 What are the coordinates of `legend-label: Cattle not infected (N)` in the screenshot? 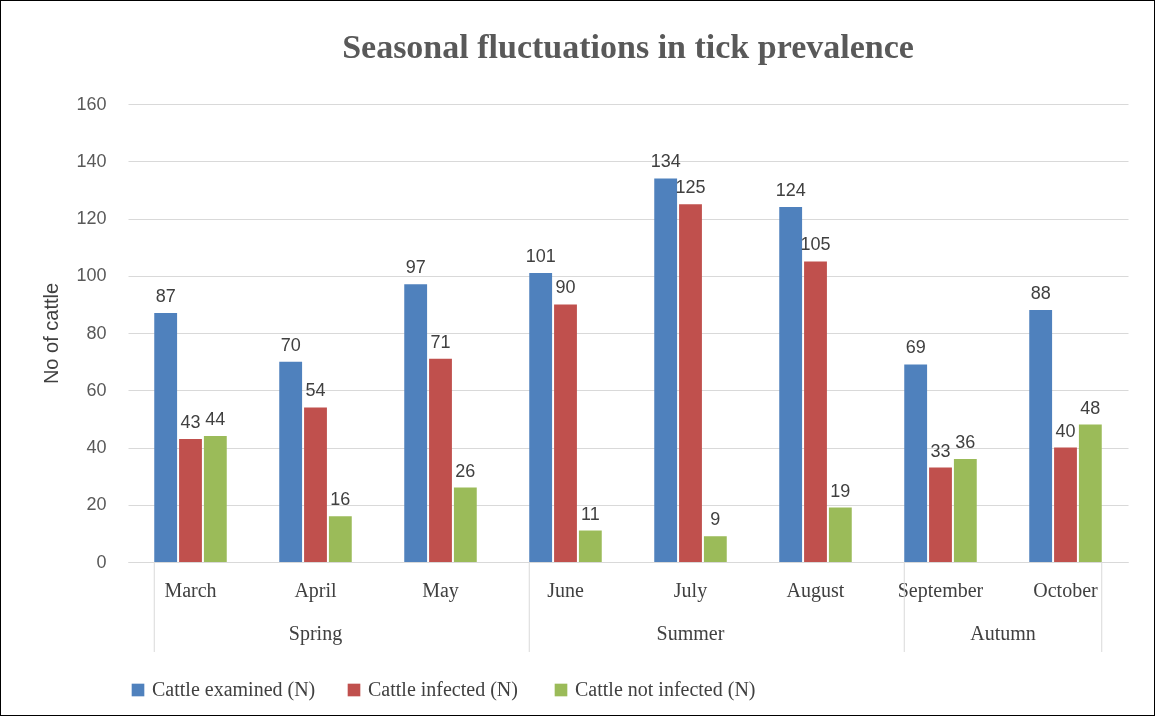 It's located at (665, 689).